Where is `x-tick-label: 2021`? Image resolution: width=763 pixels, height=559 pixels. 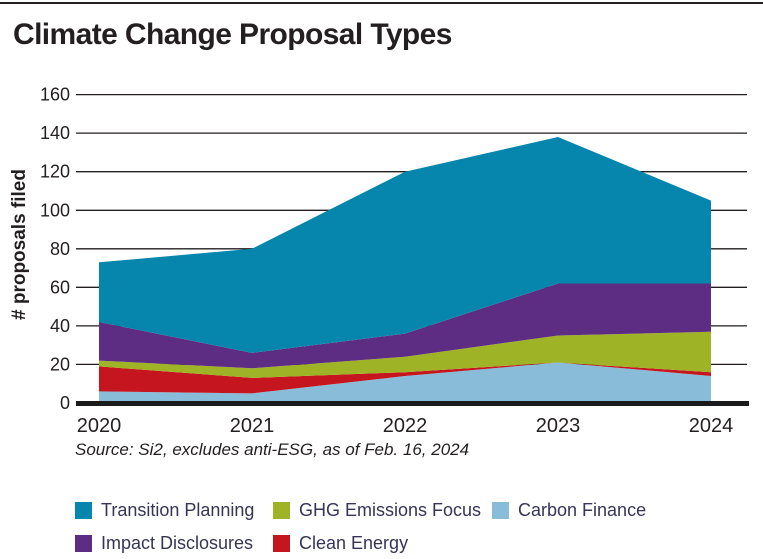 x-tick-label: 2021 is located at coordinates (252, 426).